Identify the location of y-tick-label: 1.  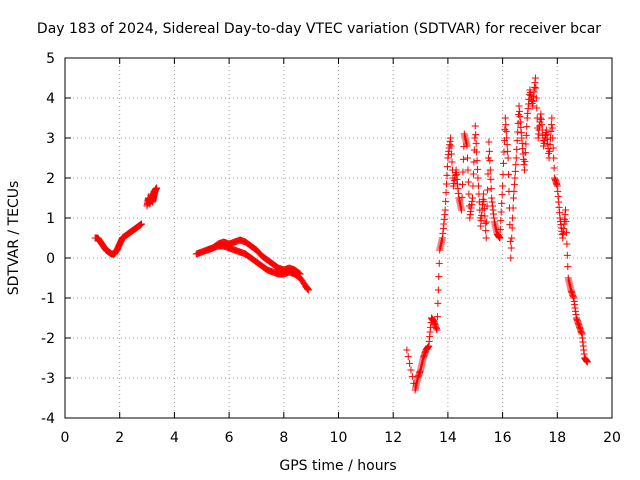
(50, 219).